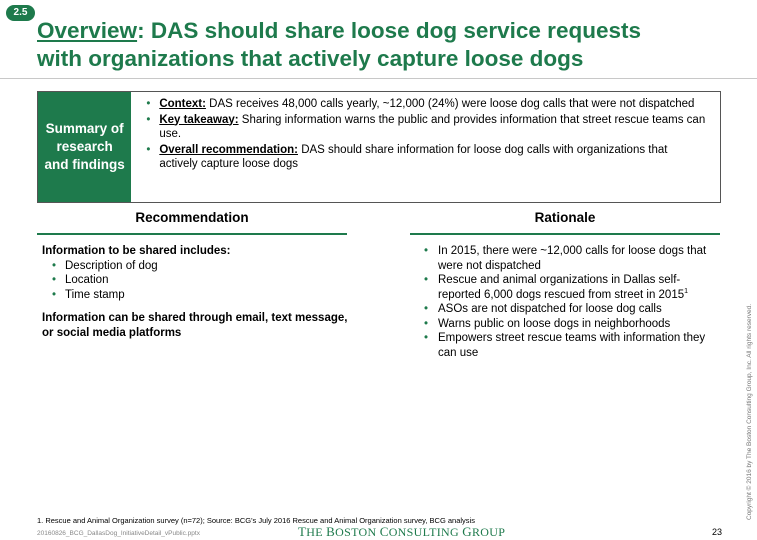  I want to click on list-item: Time stamp, so click(207, 295).